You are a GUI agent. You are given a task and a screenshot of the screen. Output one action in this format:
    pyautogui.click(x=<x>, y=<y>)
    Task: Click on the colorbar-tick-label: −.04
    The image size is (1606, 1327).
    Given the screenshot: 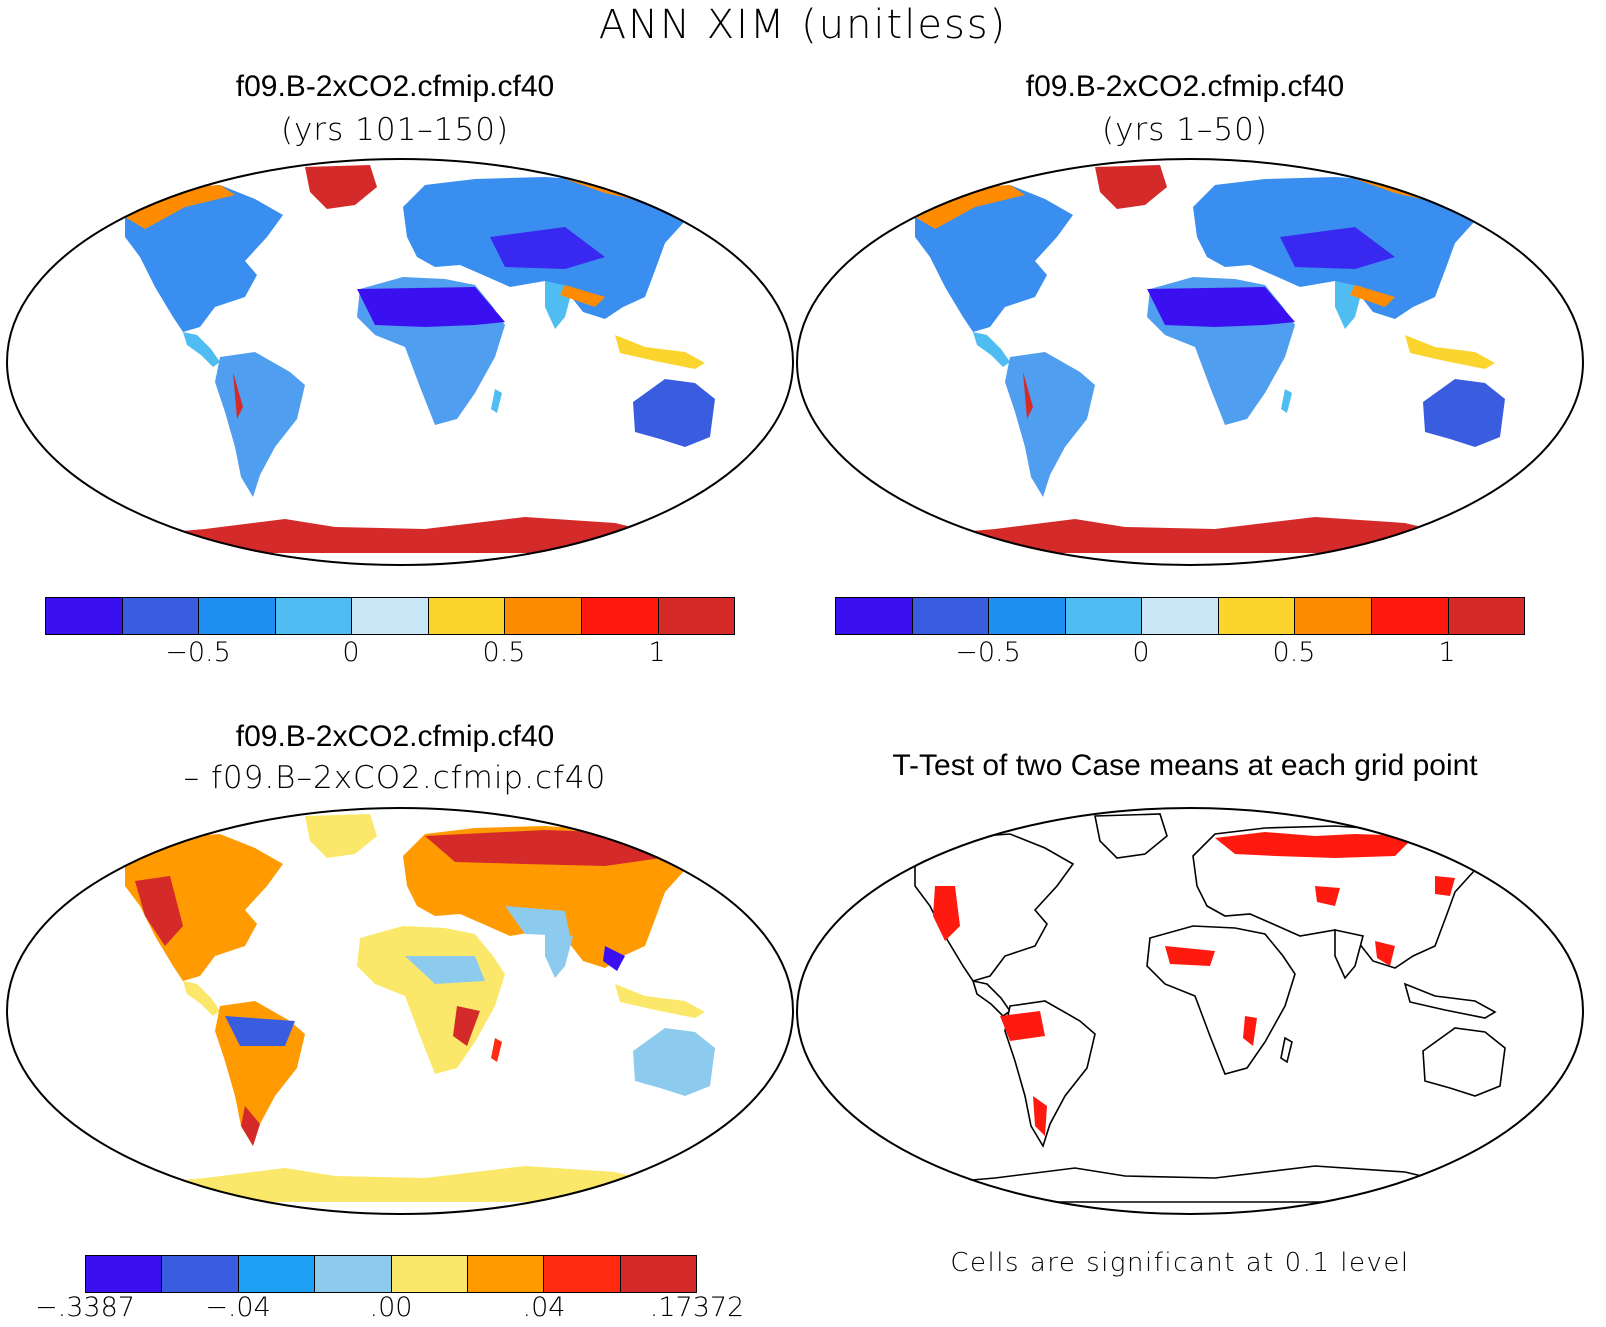 What is the action you would take?
    pyautogui.click(x=238, y=1307)
    